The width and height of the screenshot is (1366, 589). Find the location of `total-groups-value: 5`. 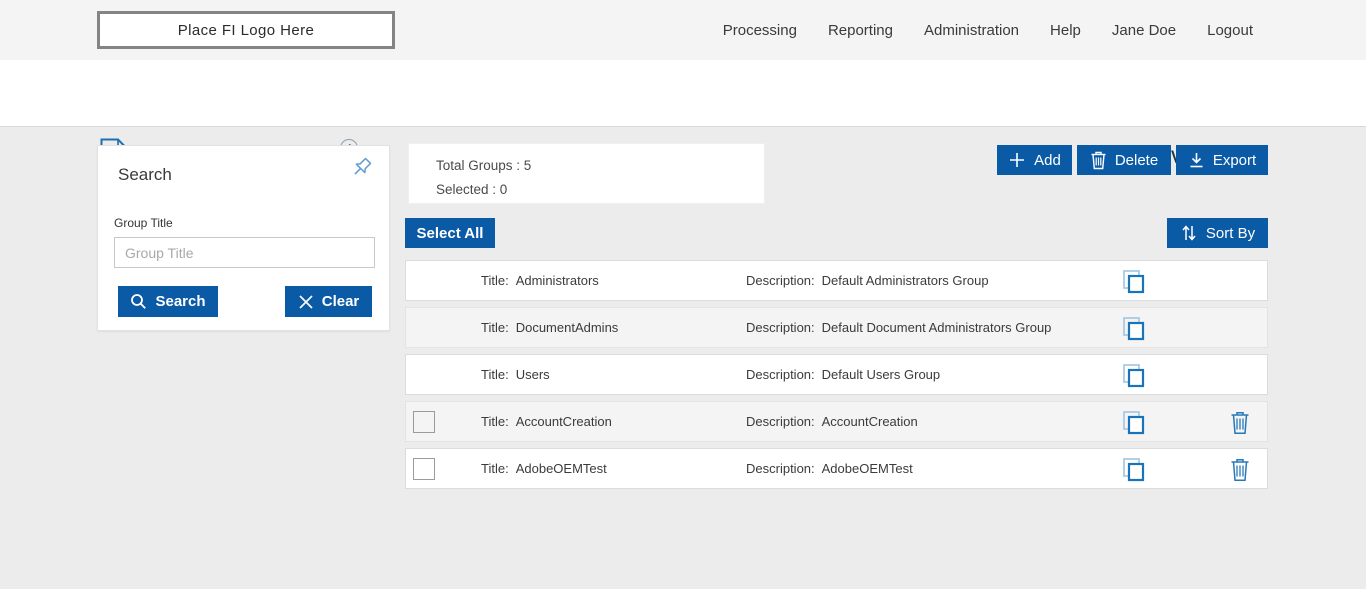

total-groups-value: 5 is located at coordinates (527, 165).